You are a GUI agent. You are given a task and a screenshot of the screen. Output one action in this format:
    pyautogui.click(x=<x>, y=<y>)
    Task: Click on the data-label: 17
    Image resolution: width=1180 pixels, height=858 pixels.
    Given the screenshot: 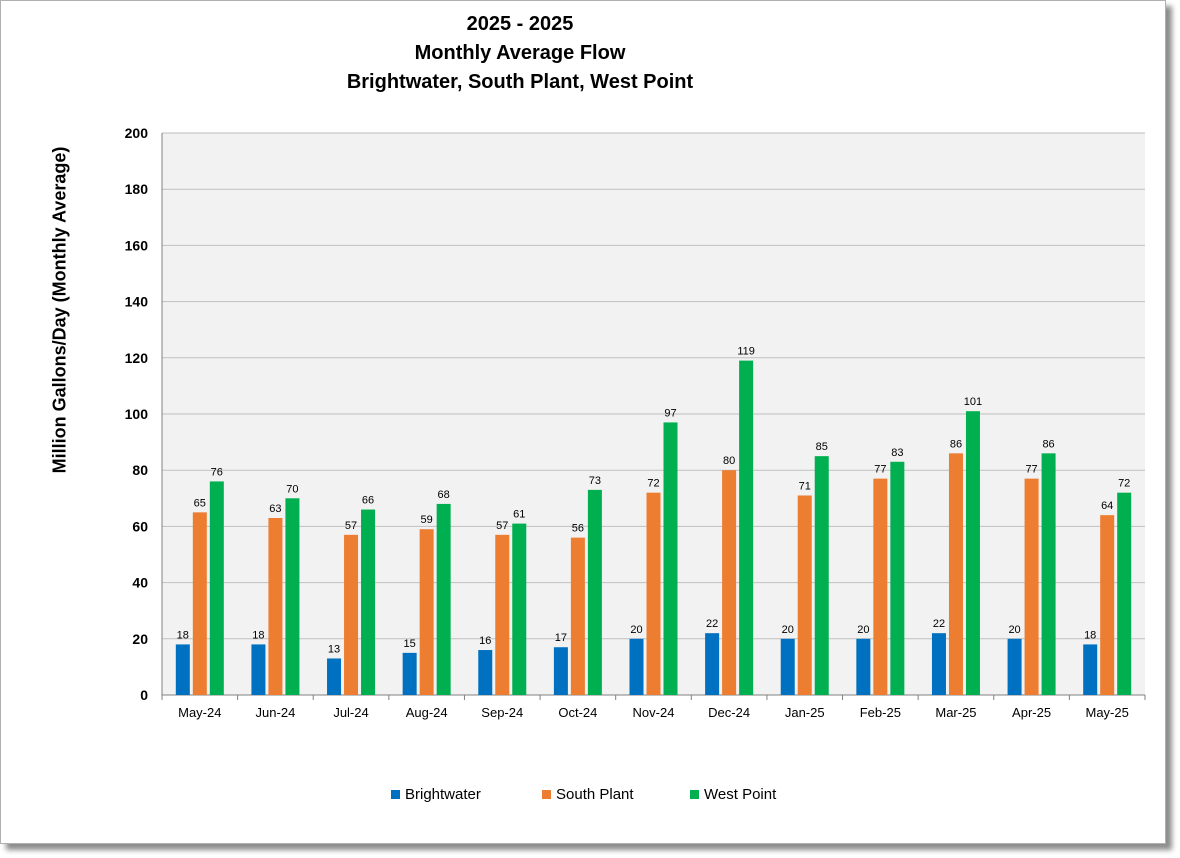 What is the action you would take?
    pyautogui.click(x=561, y=638)
    